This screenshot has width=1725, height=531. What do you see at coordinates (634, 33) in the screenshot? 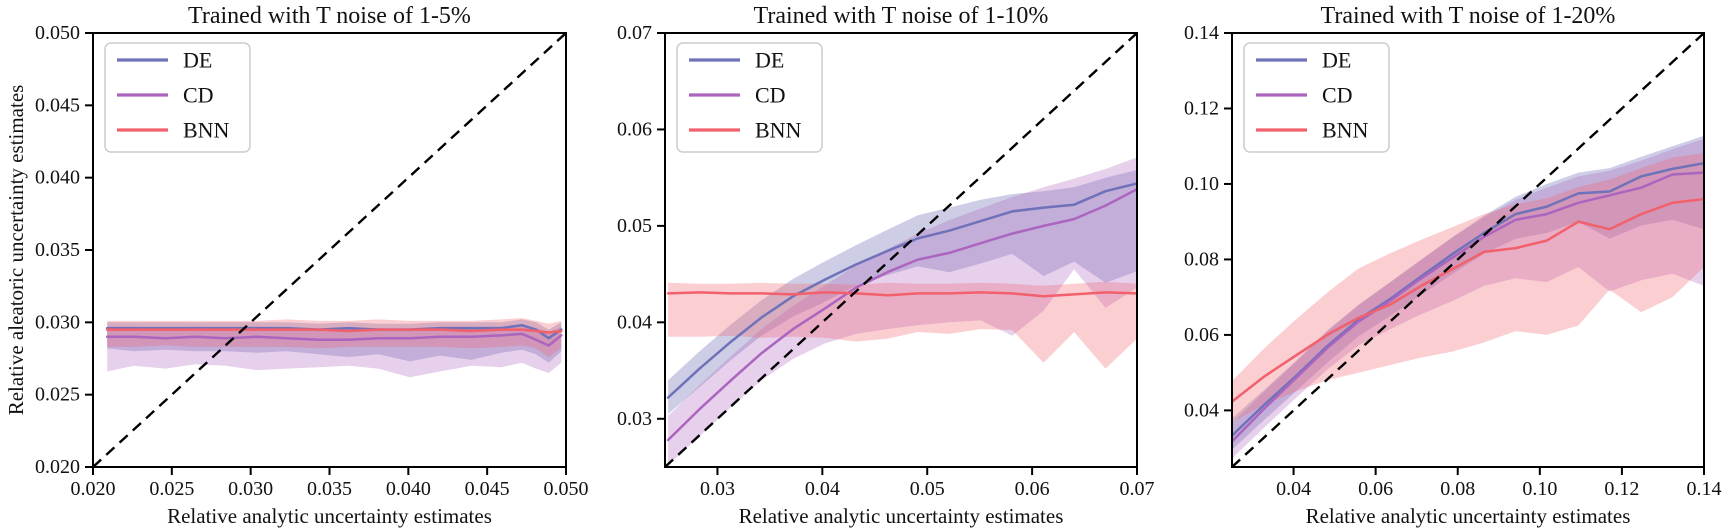
I see `y-tick-label: 0.07` at bounding box center [634, 33].